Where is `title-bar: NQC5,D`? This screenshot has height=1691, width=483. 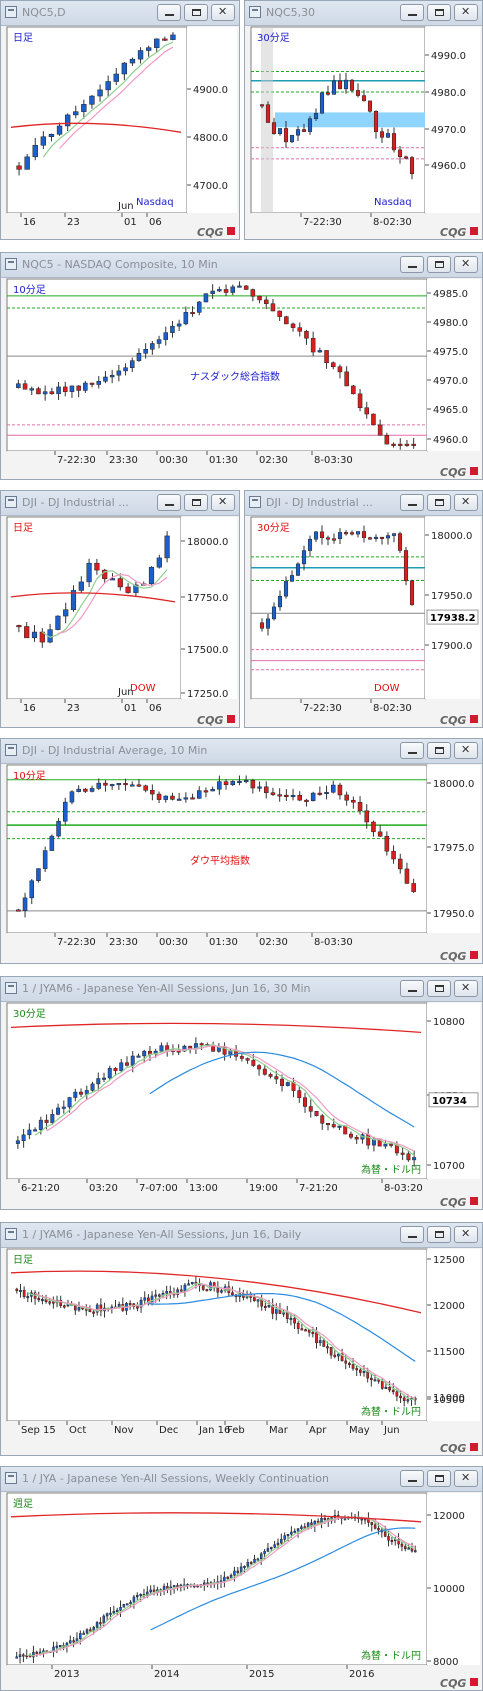
title-bar: NQC5,D is located at coordinates (120, 13).